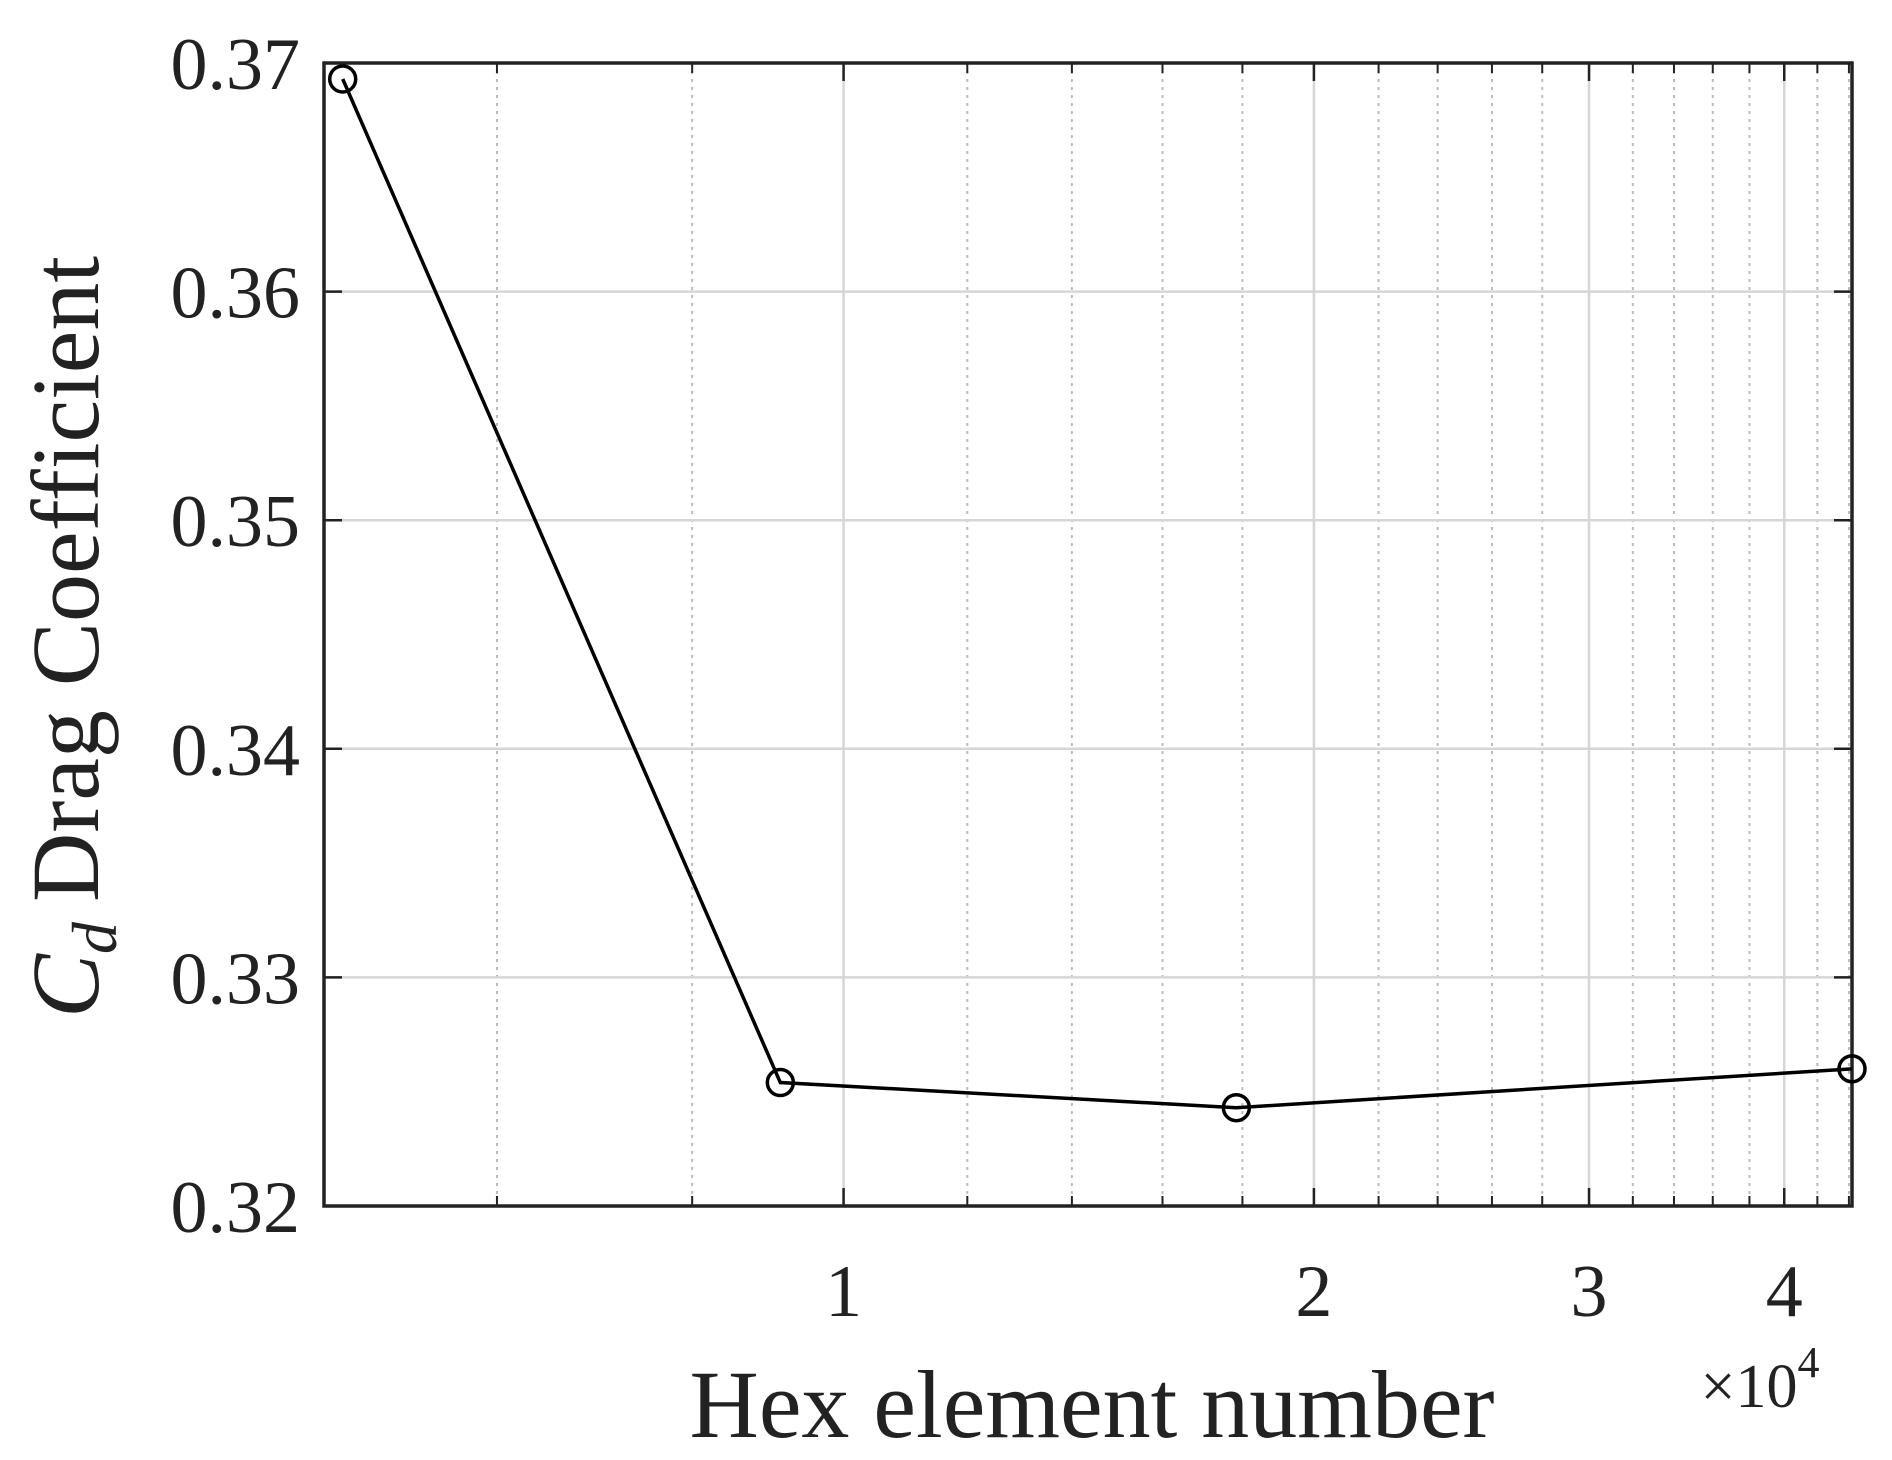 This screenshot has height=1460, width=1892. What do you see at coordinates (65, 579) in the screenshot?
I see `y-label-text: Drag Coefficient` at bounding box center [65, 579].